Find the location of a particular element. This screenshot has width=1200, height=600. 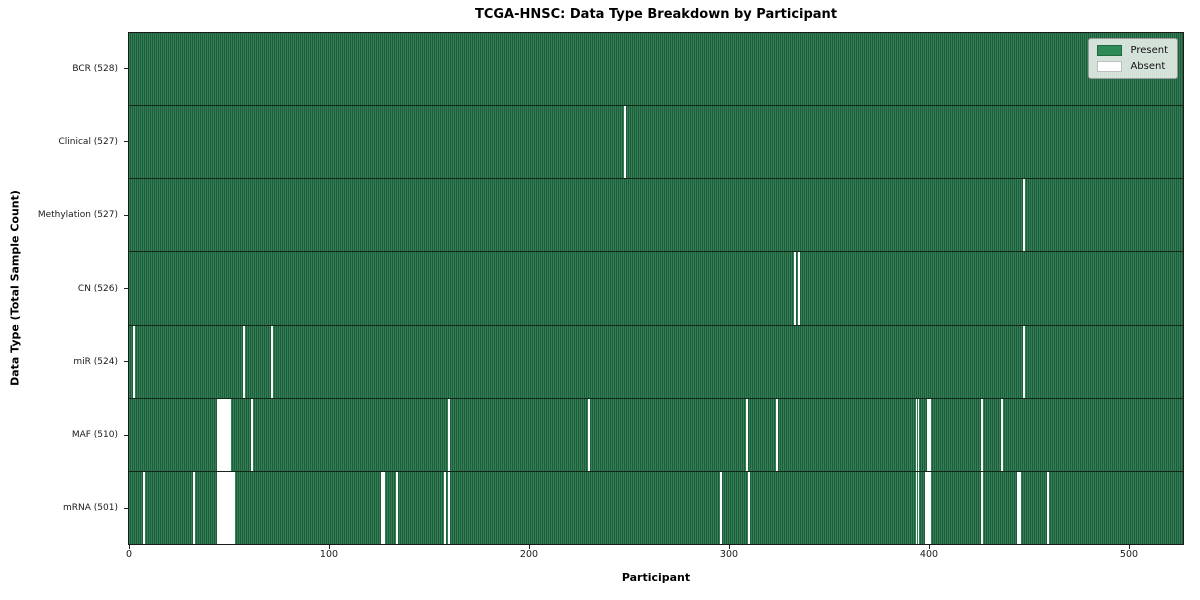

legend-label-absent: Absent is located at coordinates (1148, 66).